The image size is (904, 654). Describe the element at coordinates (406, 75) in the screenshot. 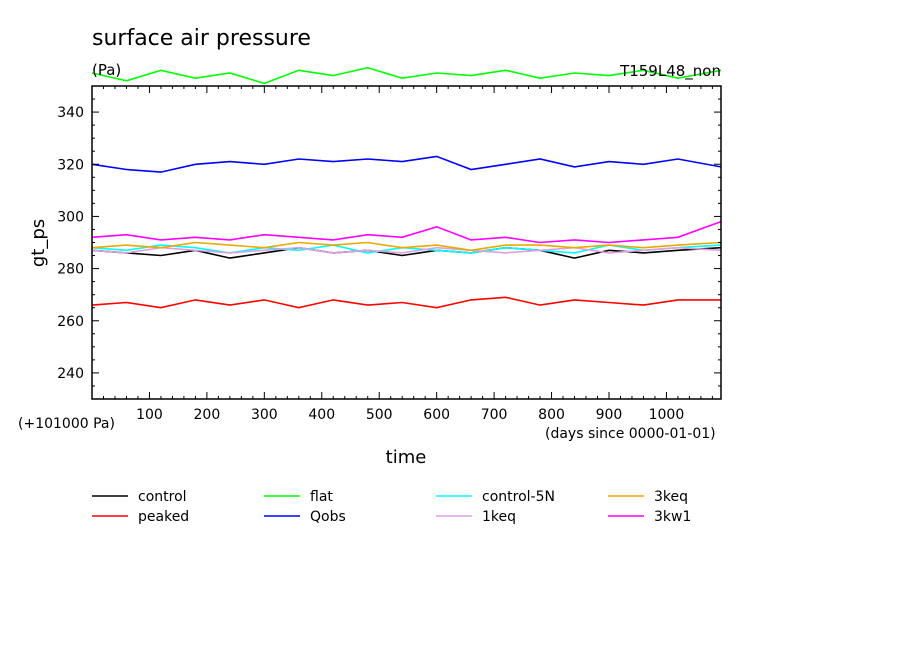

I see `series-line-flat` at that location.